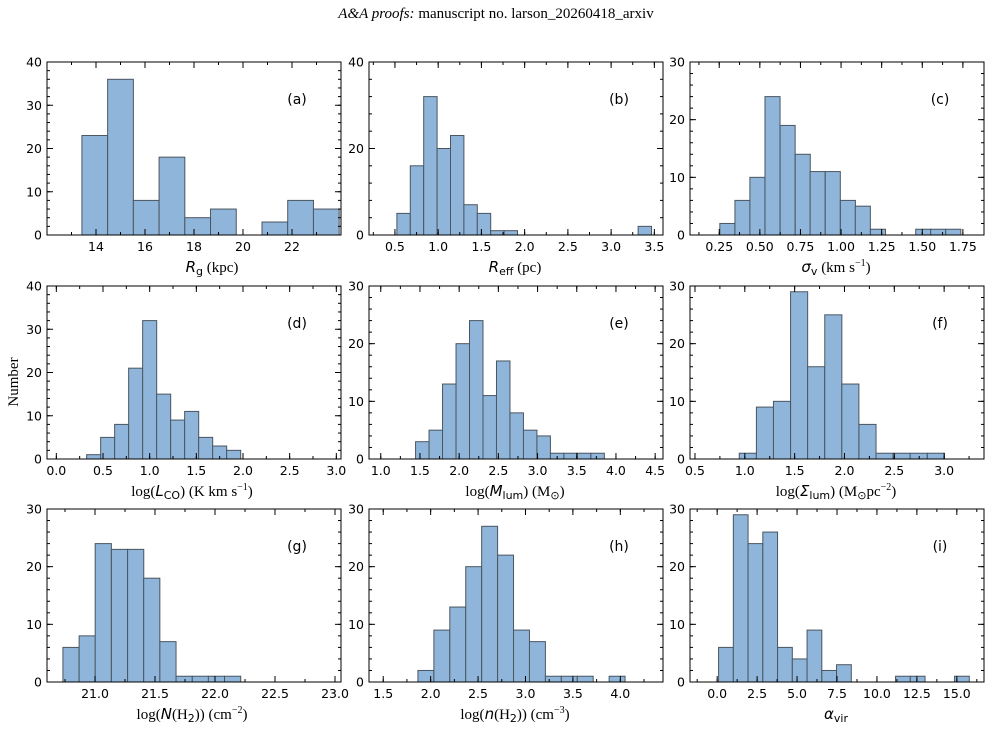  What do you see at coordinates (192, 492) in the screenshot?
I see `xlabel-d: log(LCO) (K km s−1)` at bounding box center [192, 492].